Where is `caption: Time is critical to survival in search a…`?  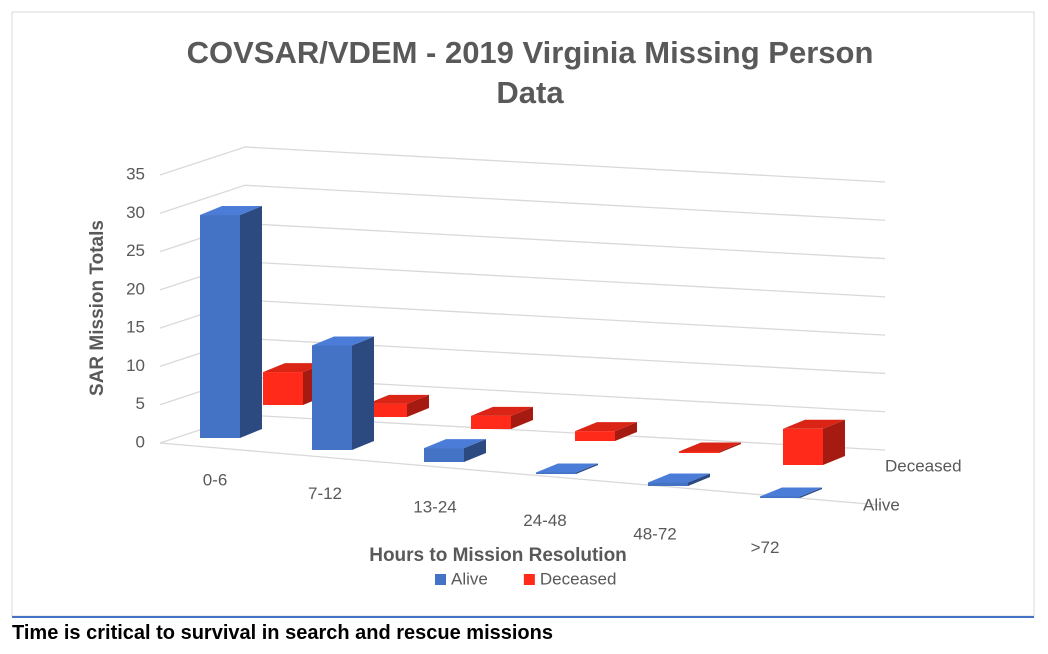
caption: Time is critical to survival in search a… is located at coordinates (282, 633).